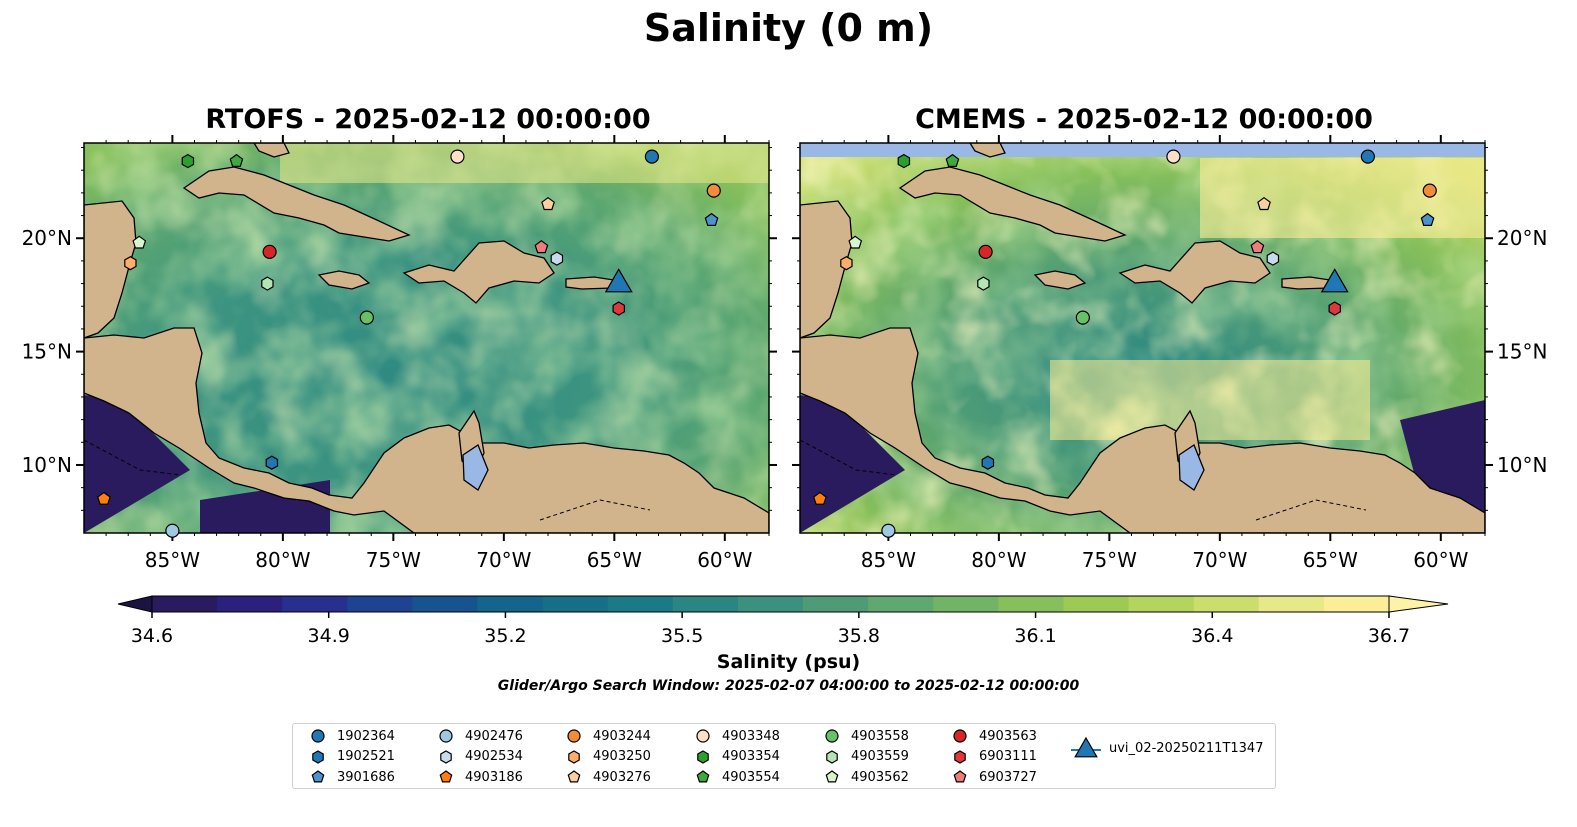 This screenshot has width=1577, height=827. I want to click on legend-entry-label: 6903111, so click(1008, 756).